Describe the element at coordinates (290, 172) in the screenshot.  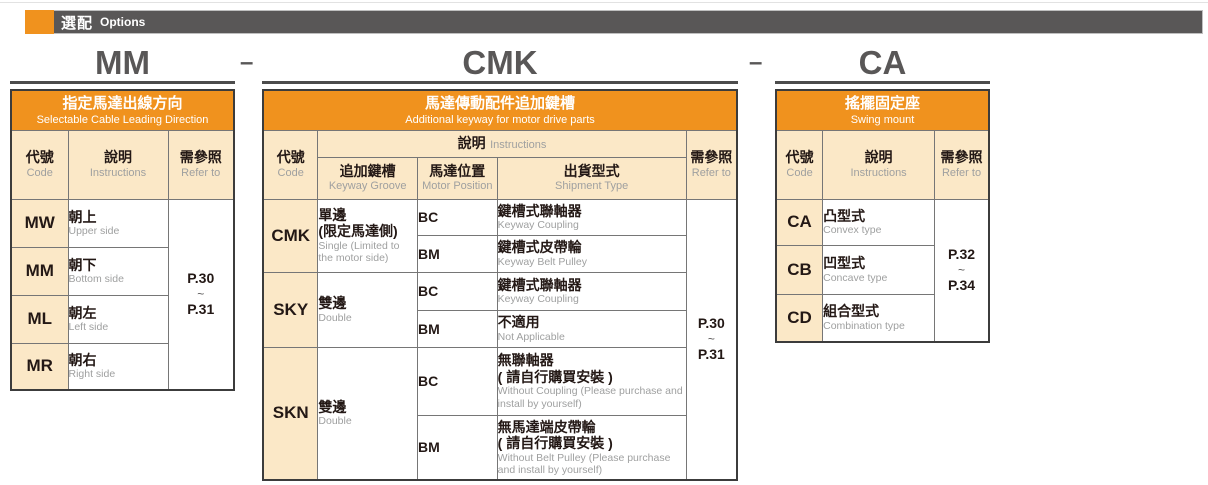
I see `col-label-en: Code` at that location.